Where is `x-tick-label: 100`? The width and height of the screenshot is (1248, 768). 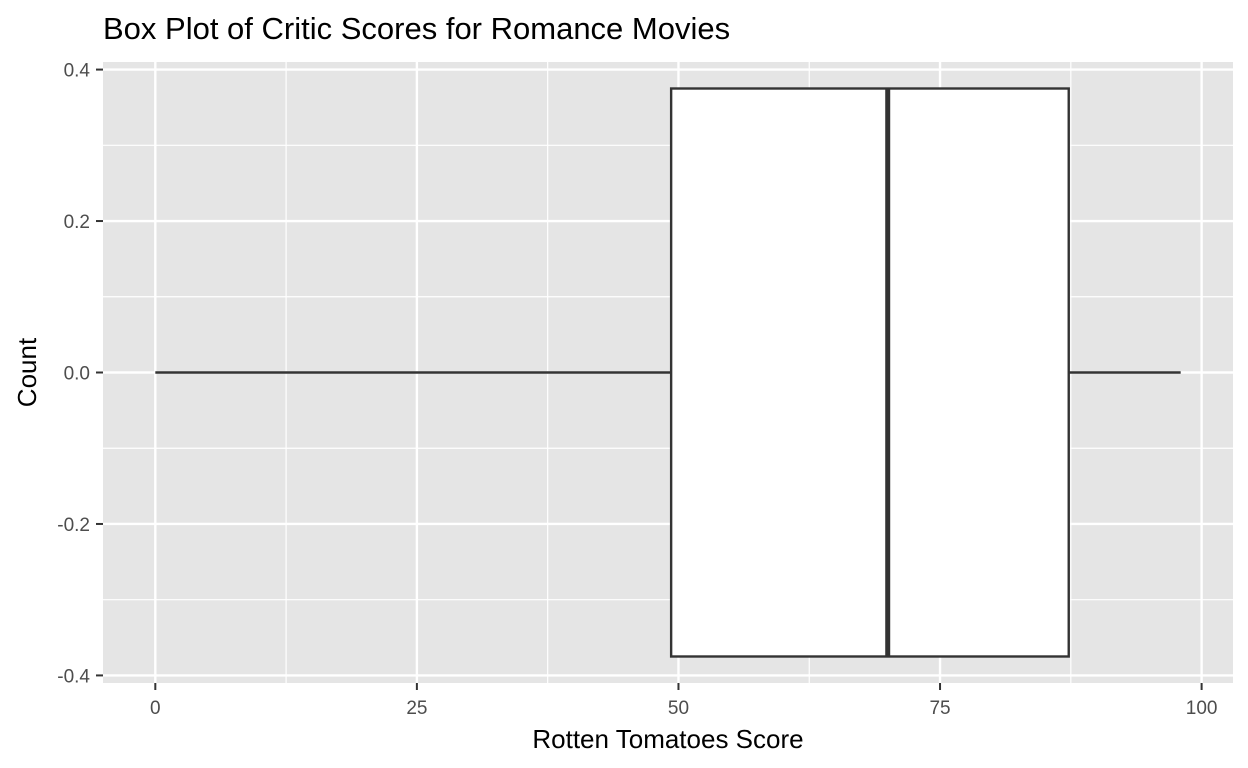 x-tick-label: 100 is located at coordinates (1202, 708).